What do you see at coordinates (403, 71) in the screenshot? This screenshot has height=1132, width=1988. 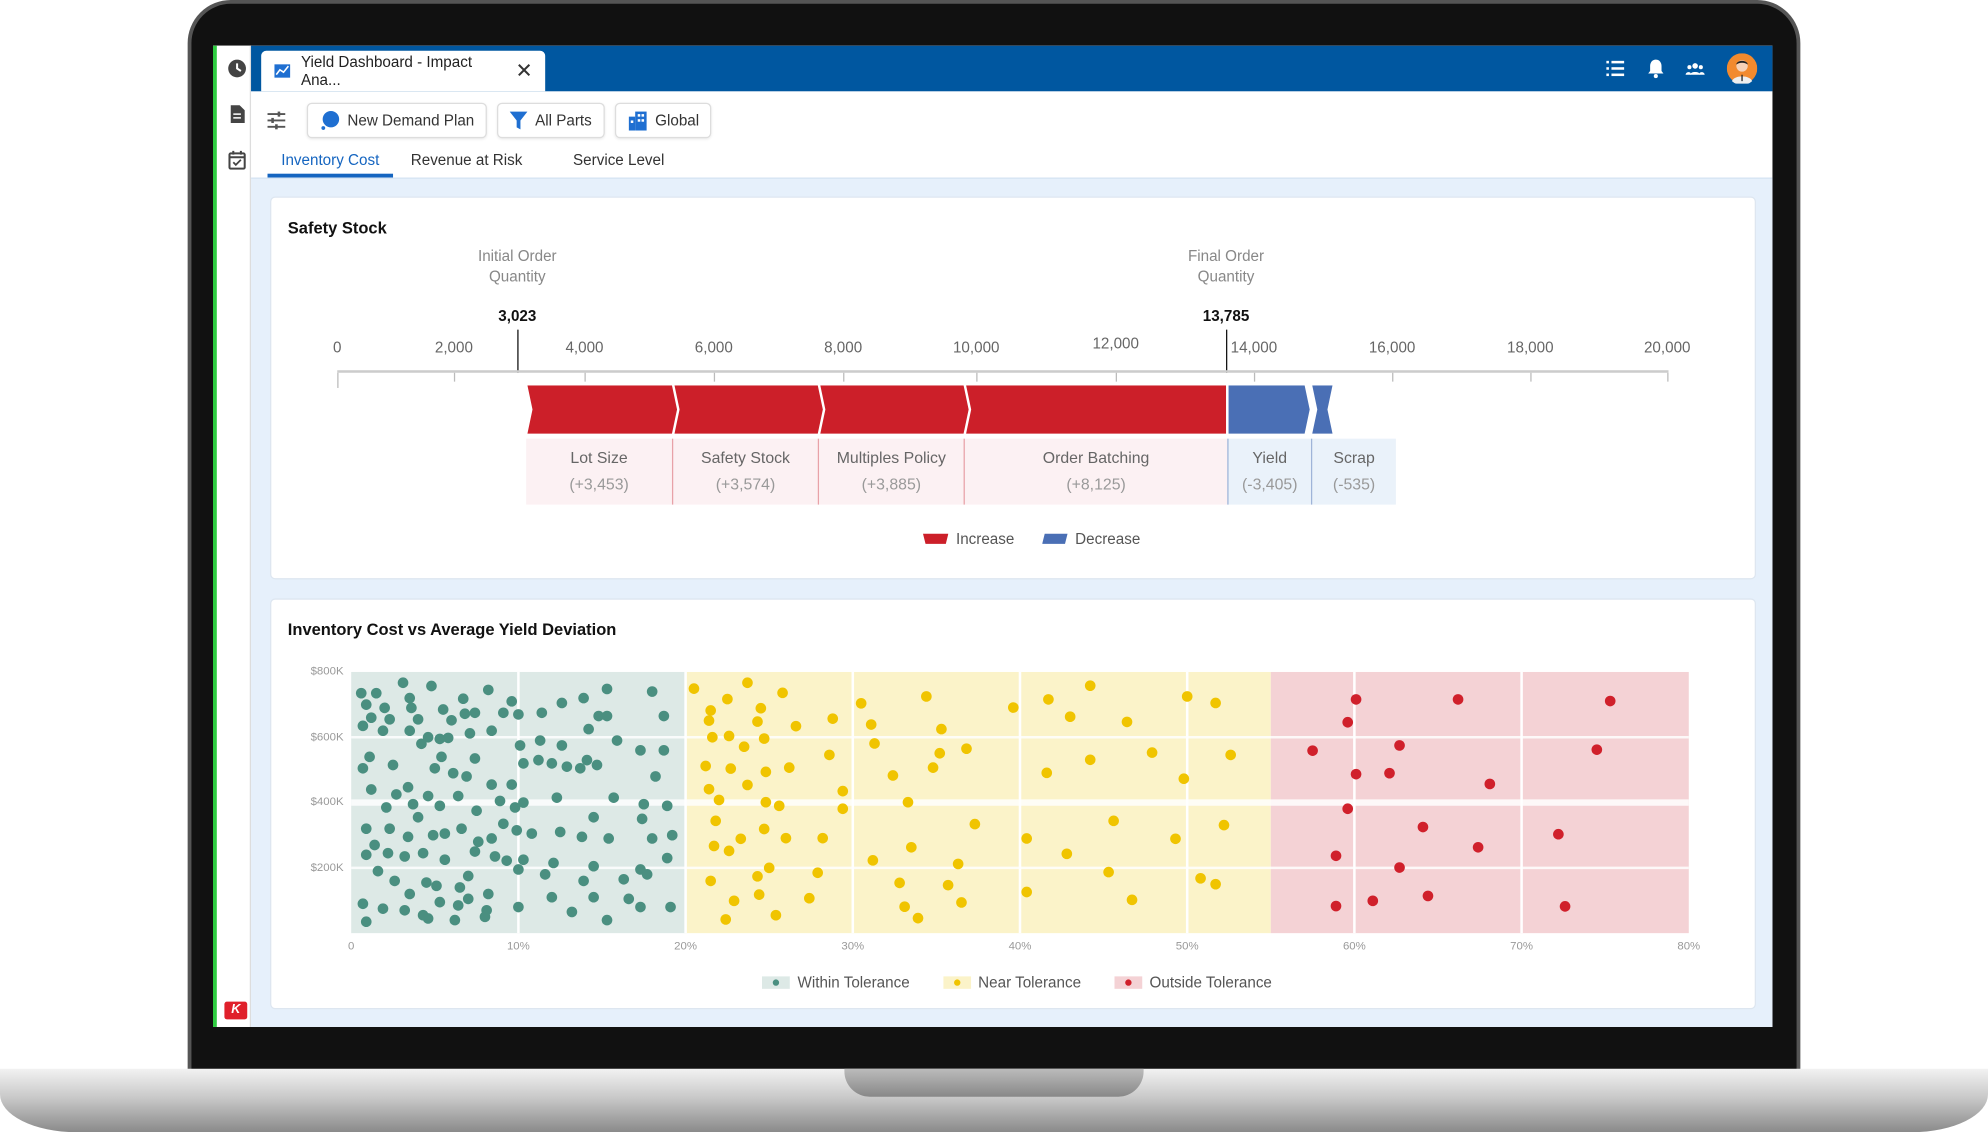 I see `document-tab: Yield Dashboard - Impact Ana... ✕` at bounding box center [403, 71].